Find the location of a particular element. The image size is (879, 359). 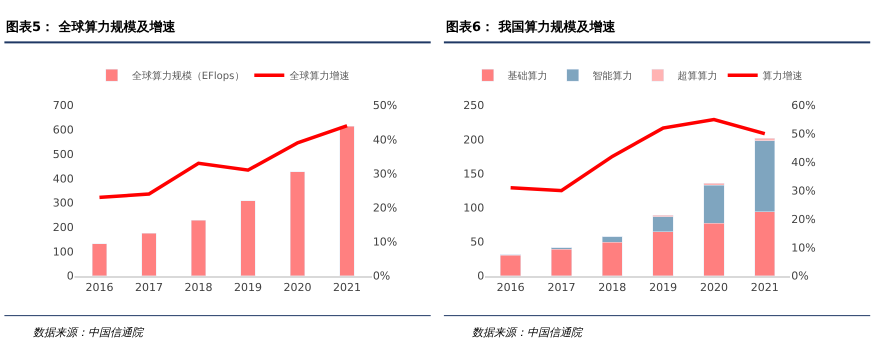

legend-label: 基础算力 is located at coordinates (528, 76).